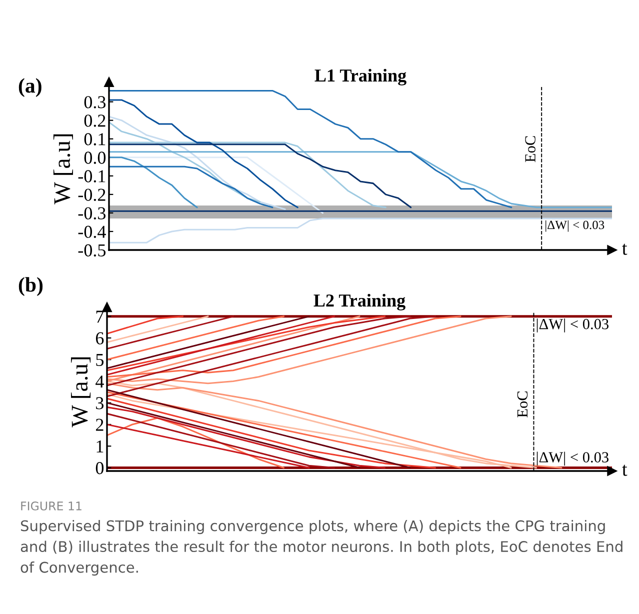 Image resolution: width=639 pixels, height=614 pixels. What do you see at coordinates (575, 226) in the screenshot?
I see `band-label: |ΔW| < 0.03` at bounding box center [575, 226].